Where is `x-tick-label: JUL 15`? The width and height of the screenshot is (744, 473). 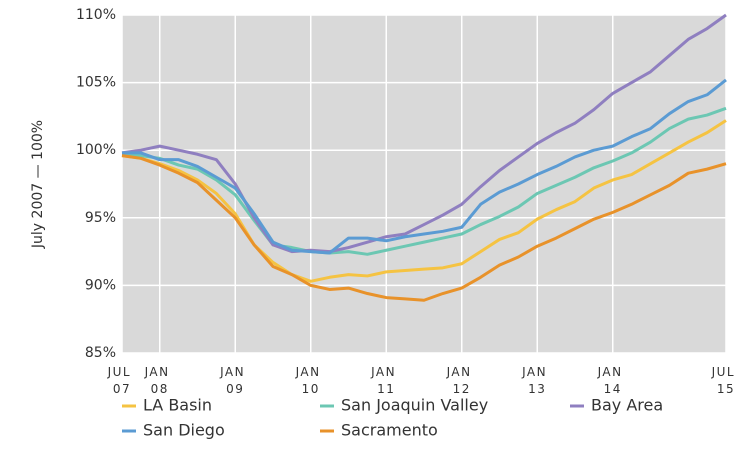 x-tick-label: JUL 15 is located at coordinates (726, 380).